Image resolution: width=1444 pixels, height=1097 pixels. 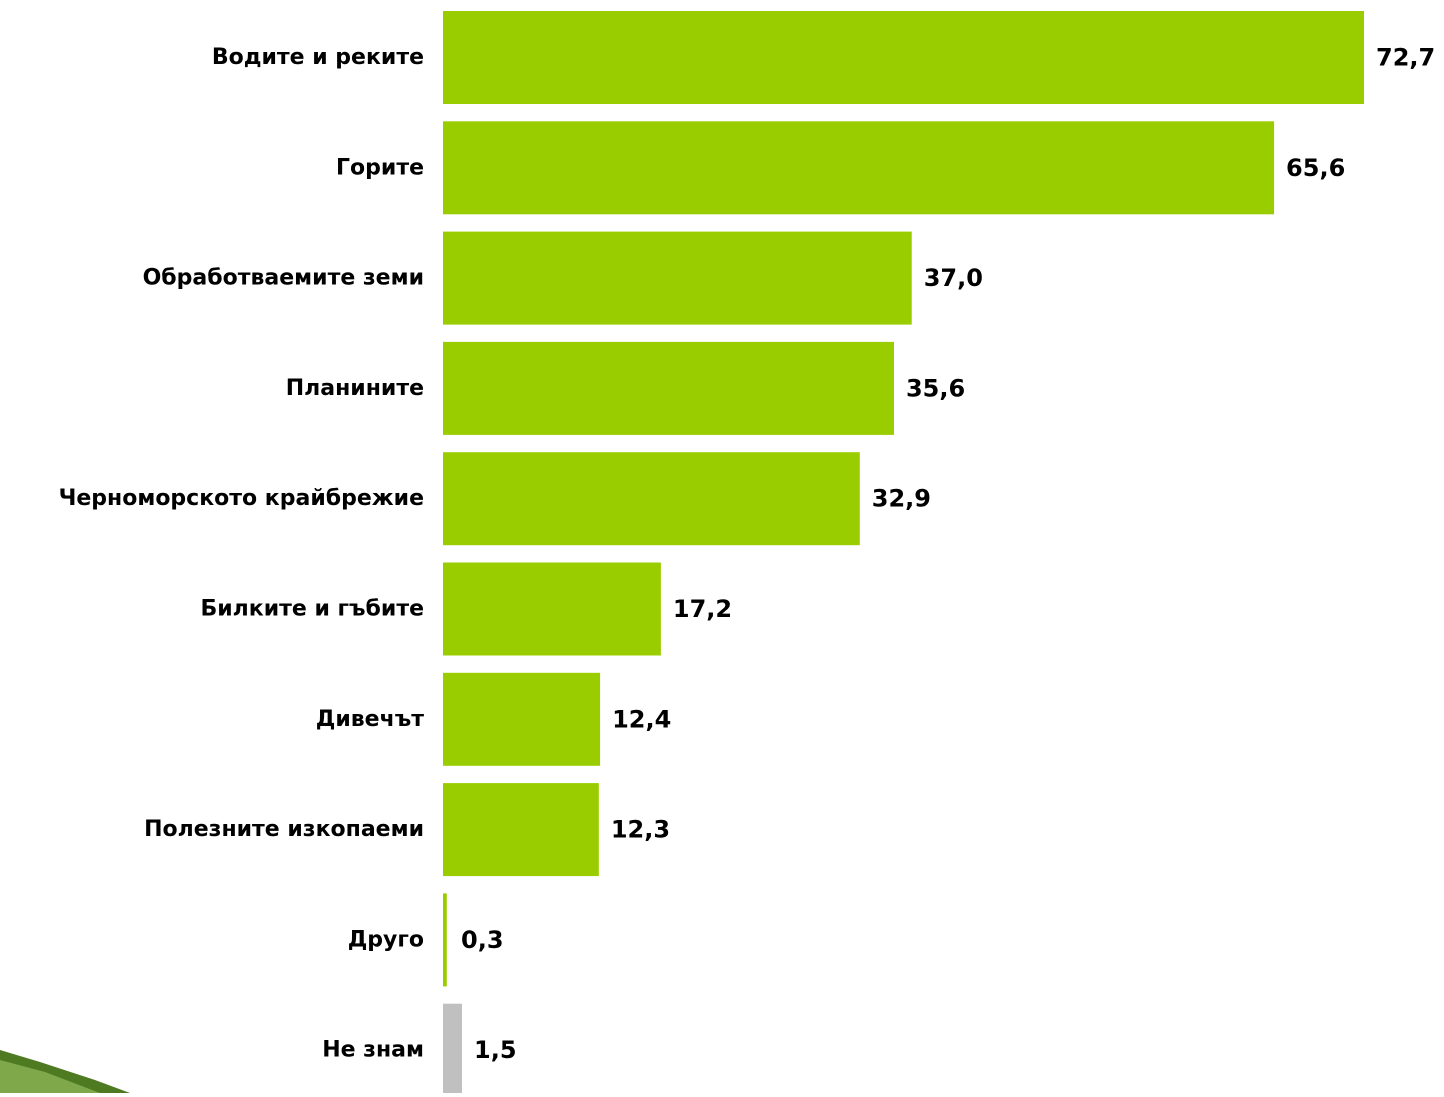 What do you see at coordinates (386, 939) in the screenshot?
I see `category-label: Друго` at bounding box center [386, 939].